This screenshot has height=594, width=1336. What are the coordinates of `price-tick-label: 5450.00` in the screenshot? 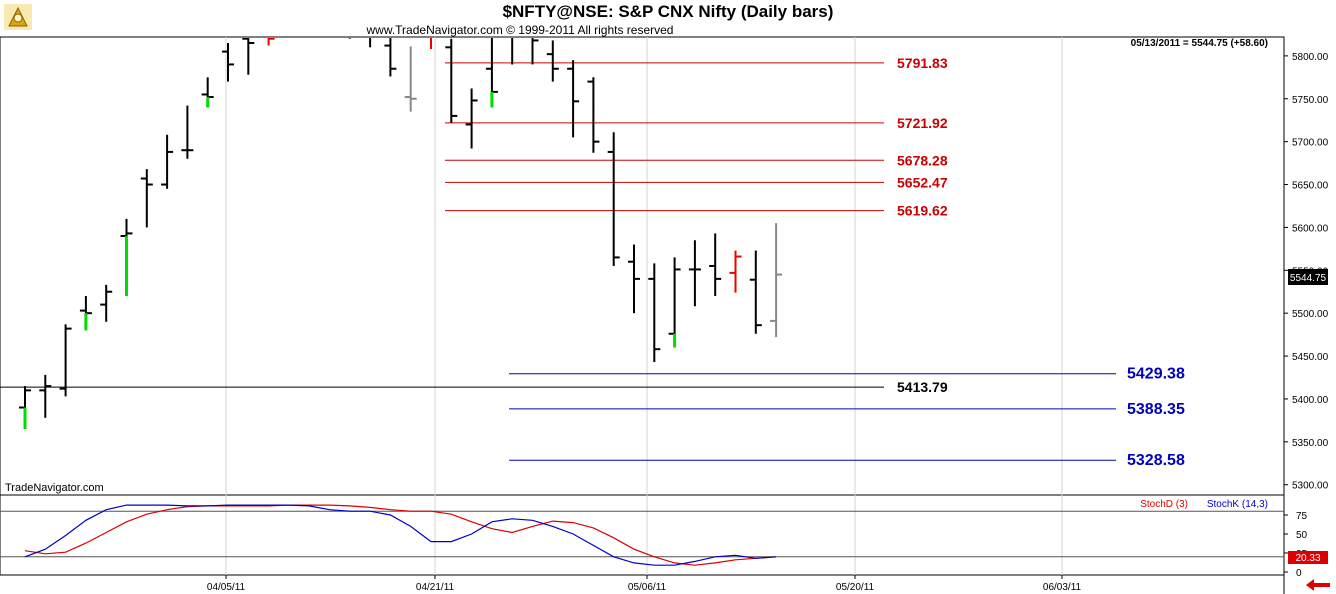 It's located at (1310, 357).